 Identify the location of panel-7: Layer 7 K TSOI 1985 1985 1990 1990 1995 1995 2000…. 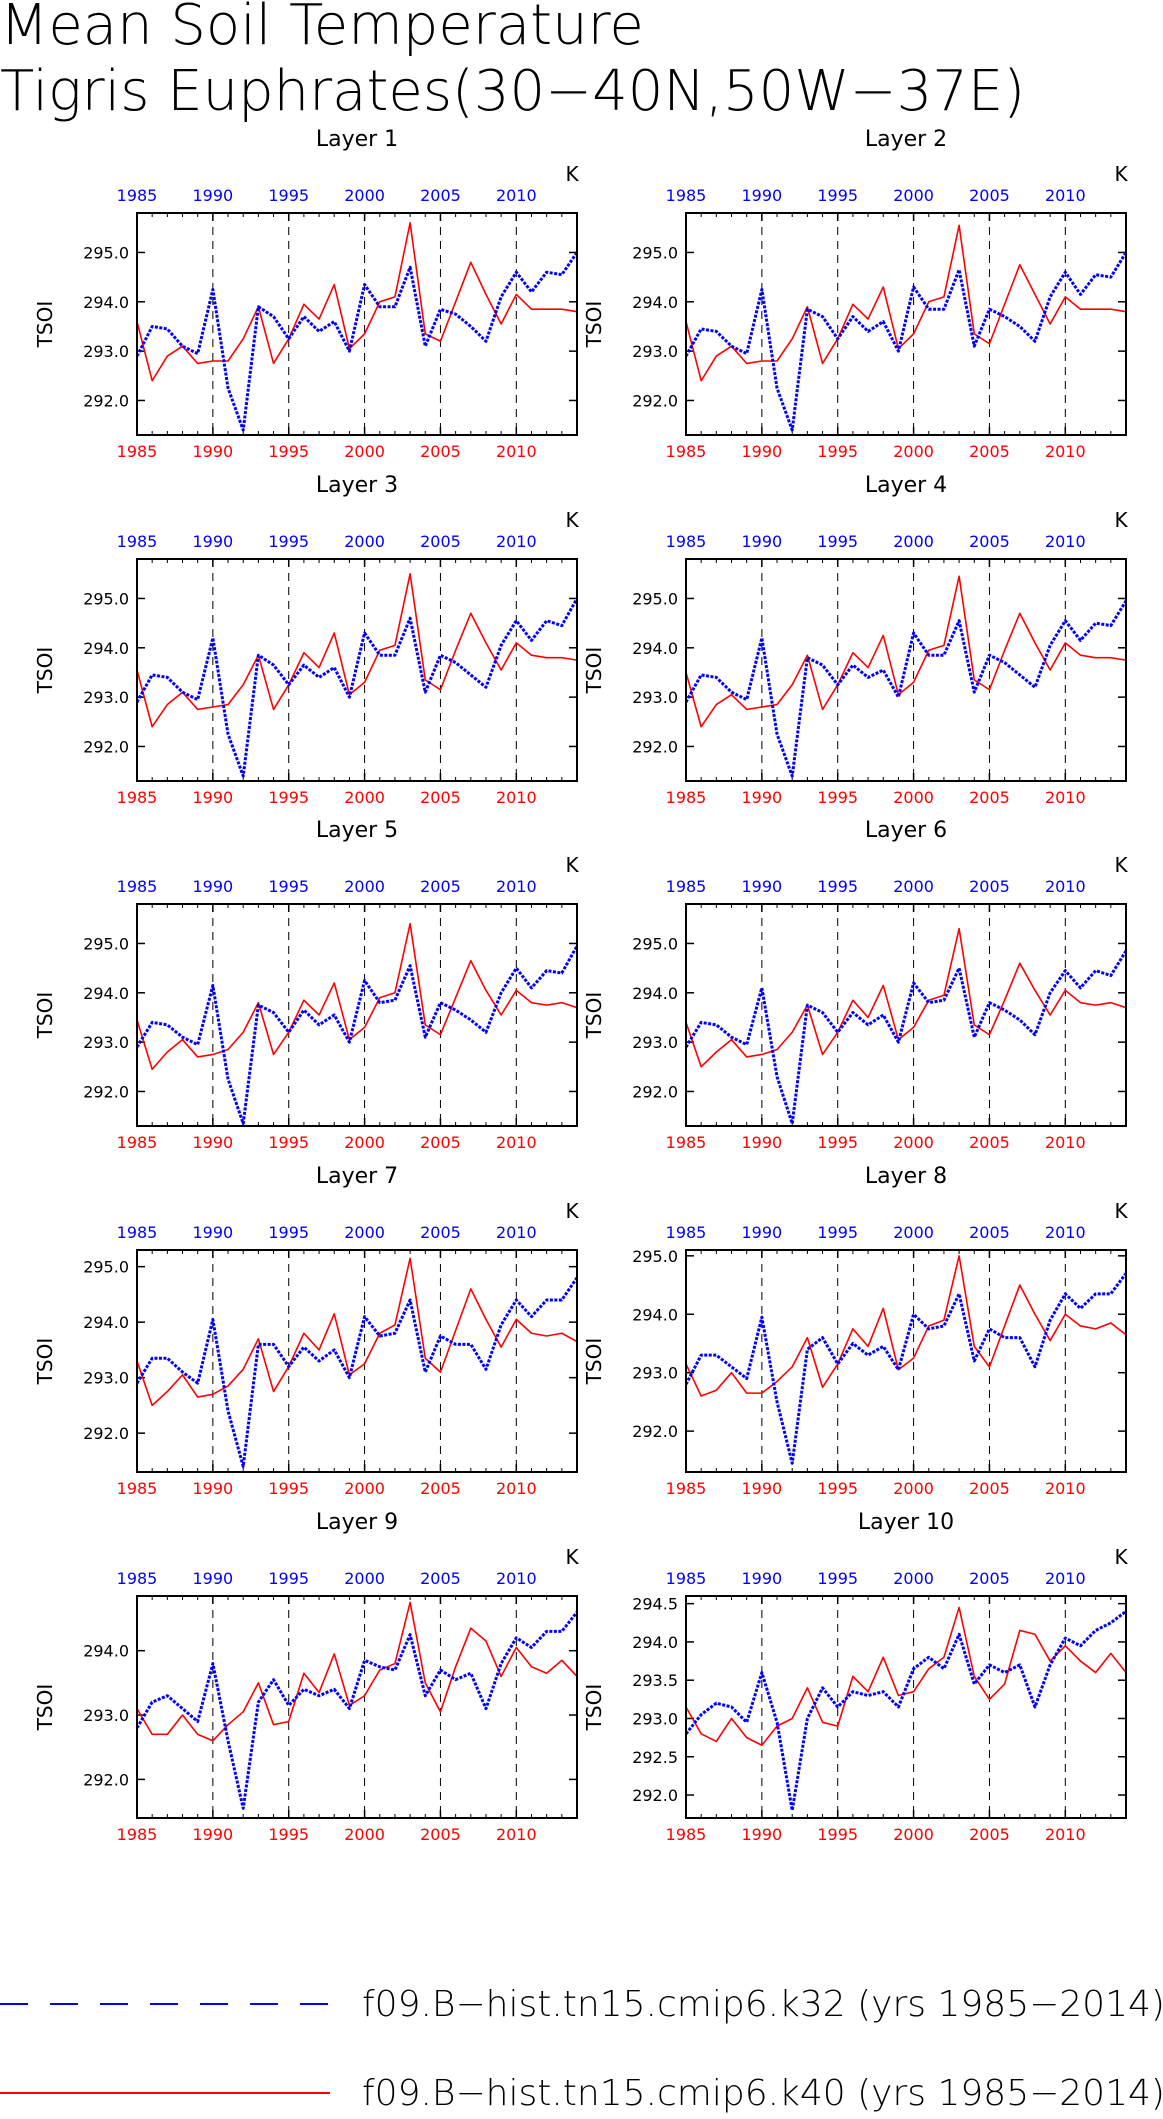
(306, 1331).